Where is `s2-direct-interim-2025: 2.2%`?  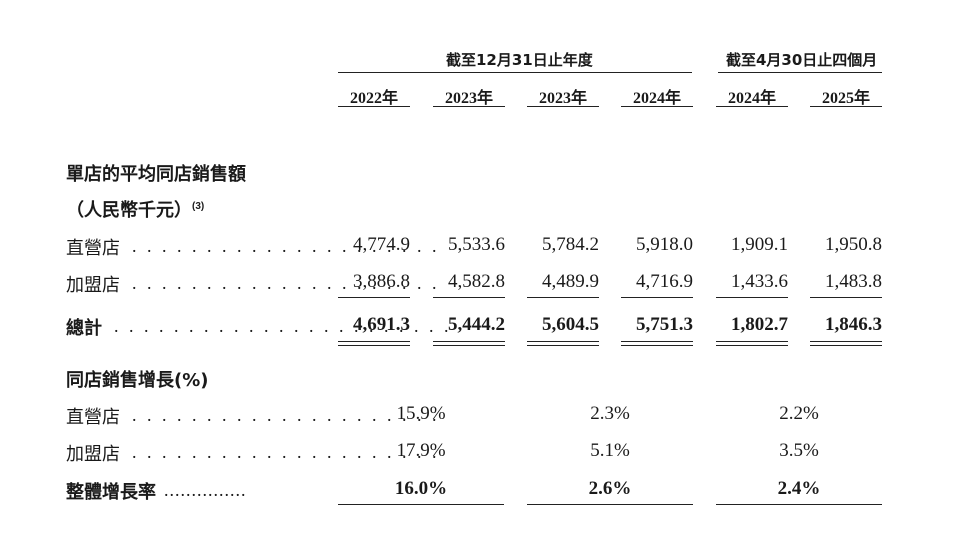 s2-direct-interim-2025: 2.2% is located at coordinates (799, 413).